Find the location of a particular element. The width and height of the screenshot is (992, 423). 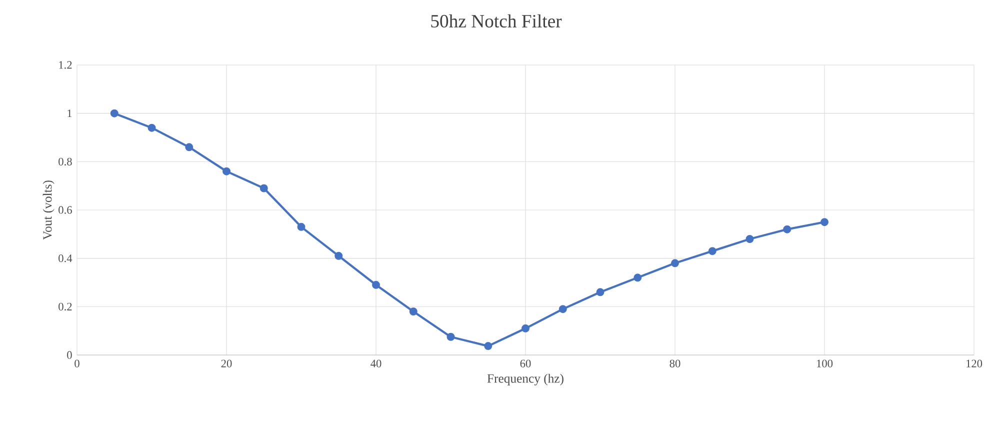

y-tick-label: 0.6 is located at coordinates (65, 210).